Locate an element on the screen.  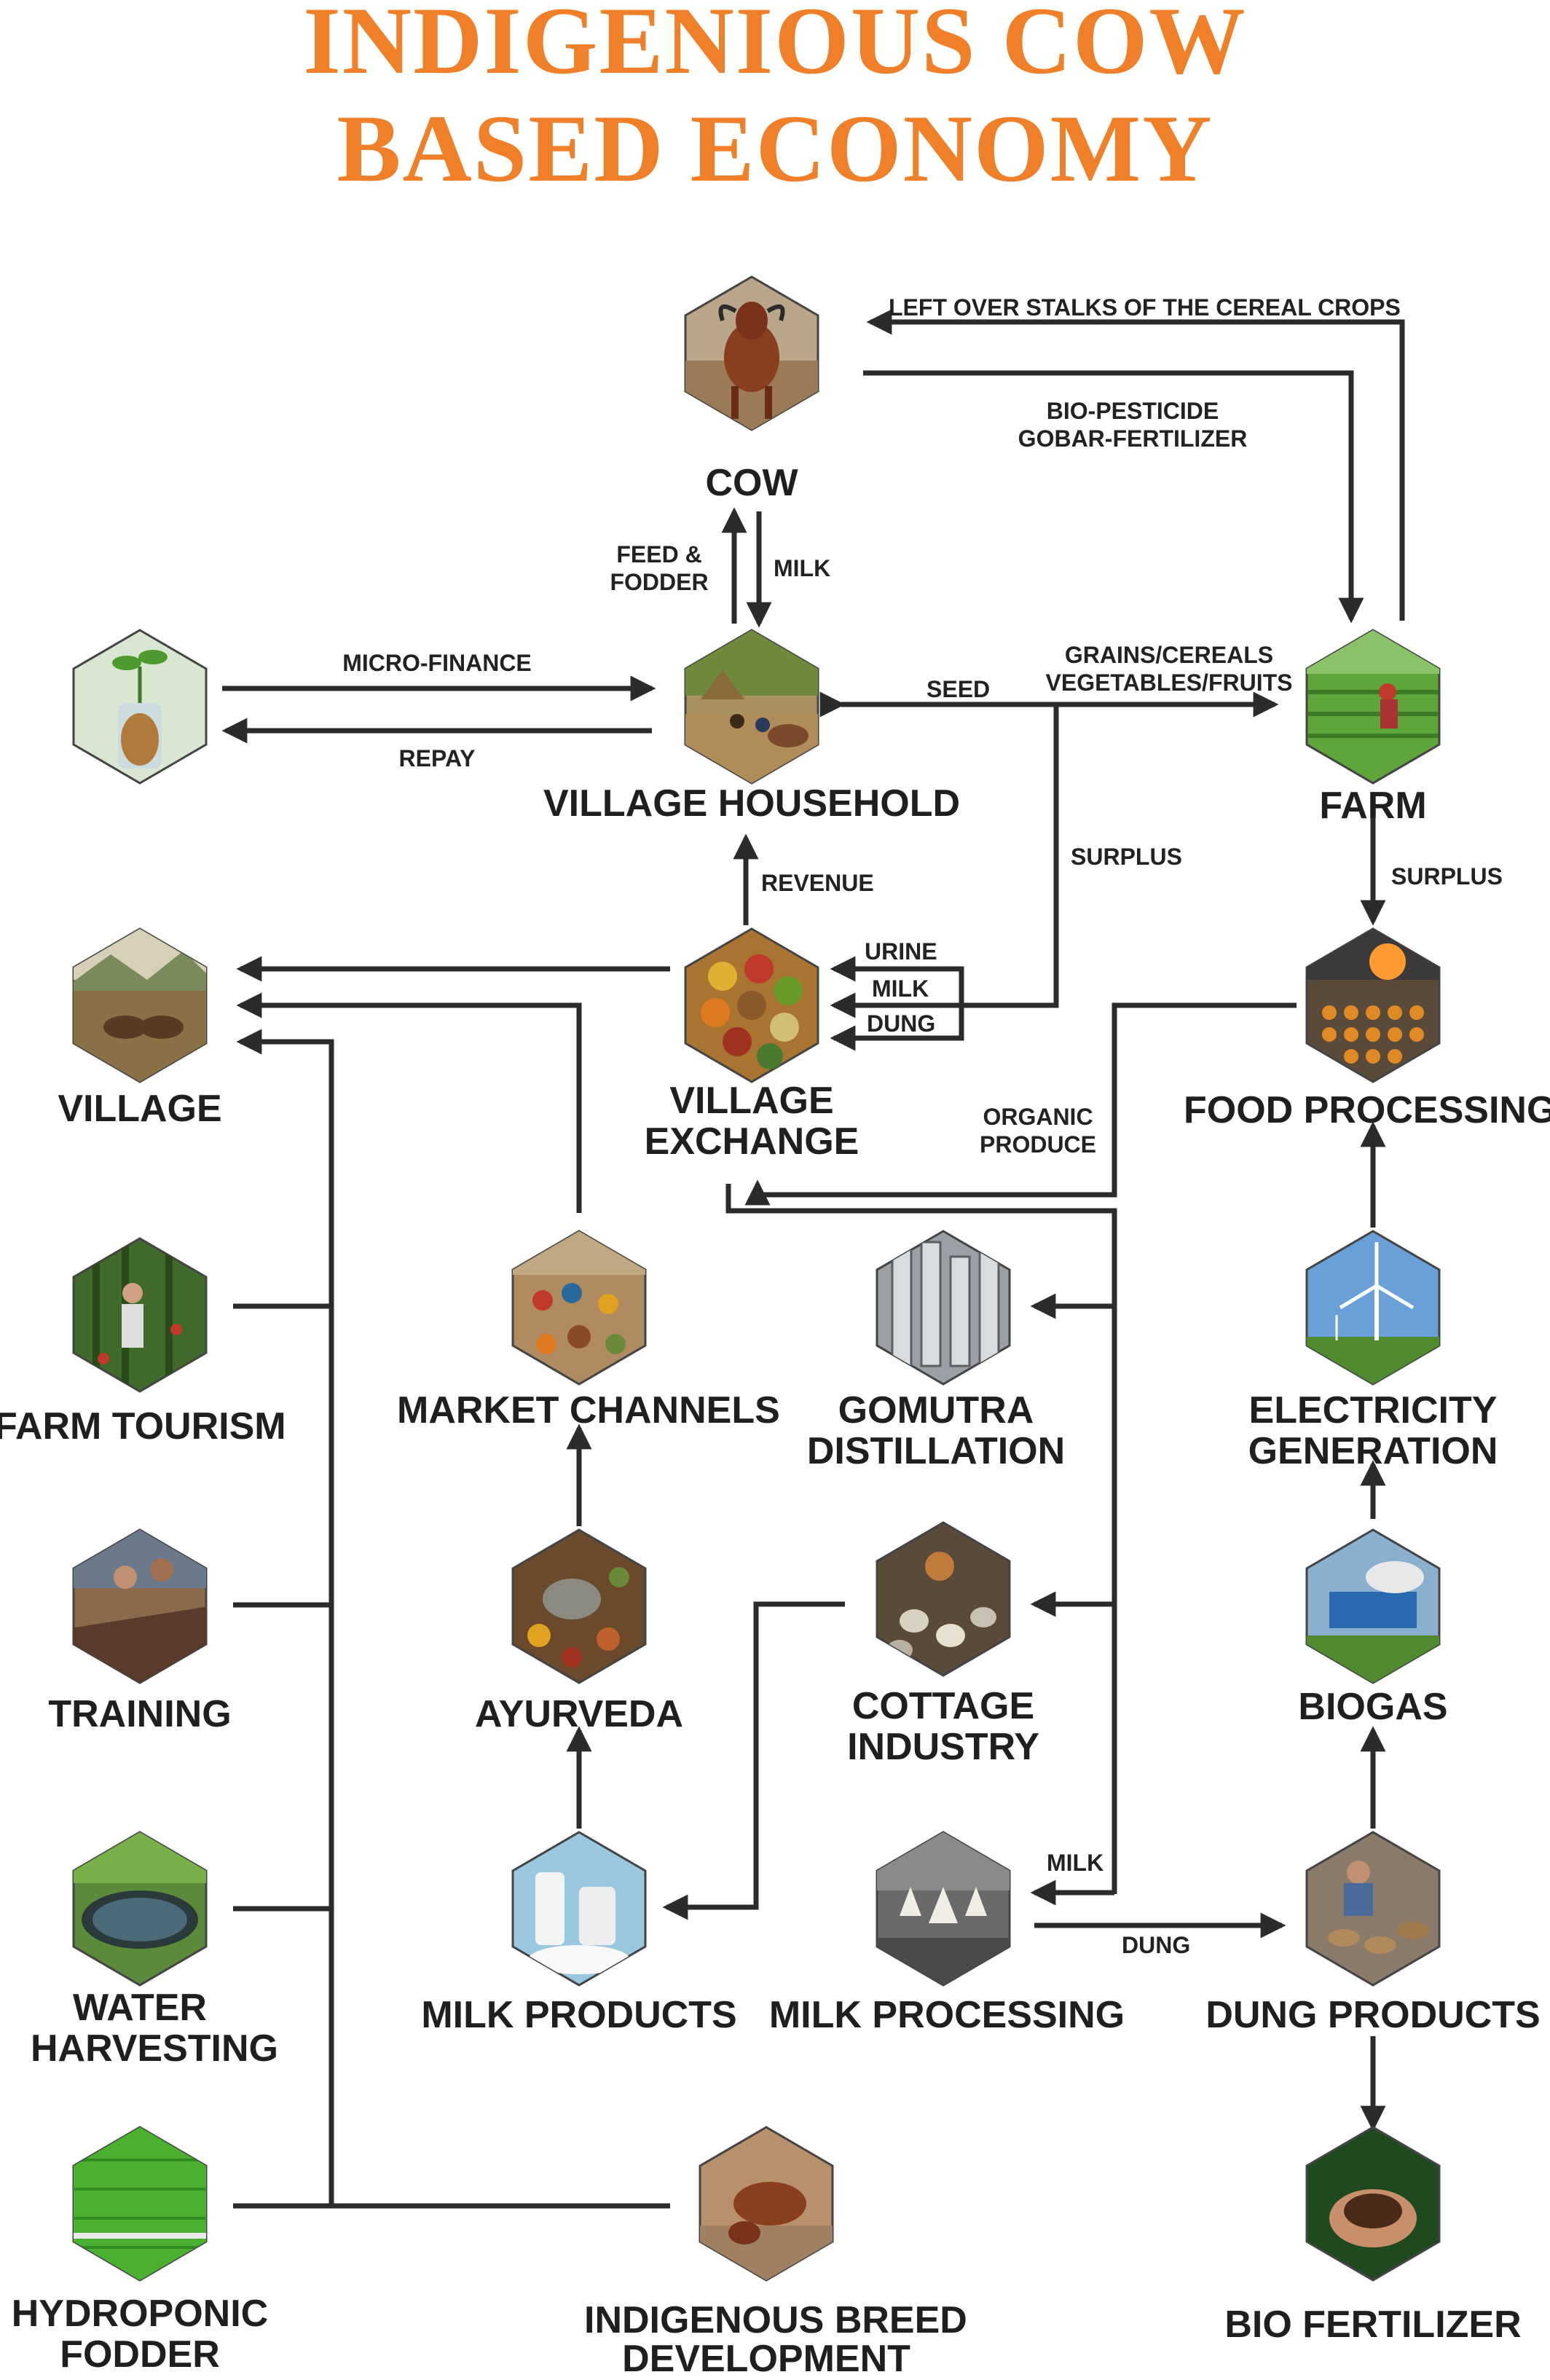
label-gomutra-1: GOMUTRA is located at coordinates (936, 1410).